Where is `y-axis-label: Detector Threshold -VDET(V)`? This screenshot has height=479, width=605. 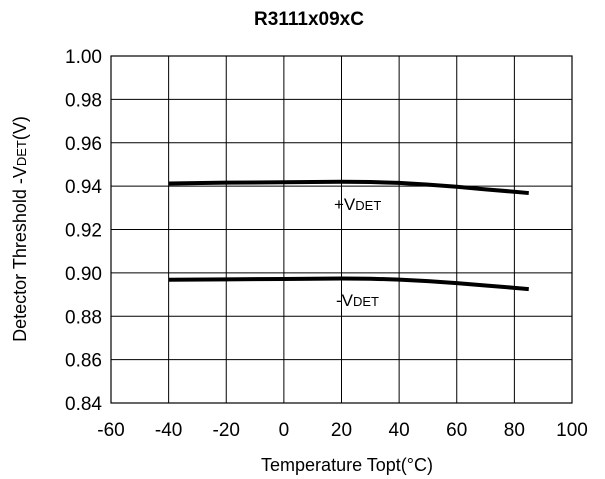 y-axis-label: Detector Threshold -VDET(V) is located at coordinates (20, 229).